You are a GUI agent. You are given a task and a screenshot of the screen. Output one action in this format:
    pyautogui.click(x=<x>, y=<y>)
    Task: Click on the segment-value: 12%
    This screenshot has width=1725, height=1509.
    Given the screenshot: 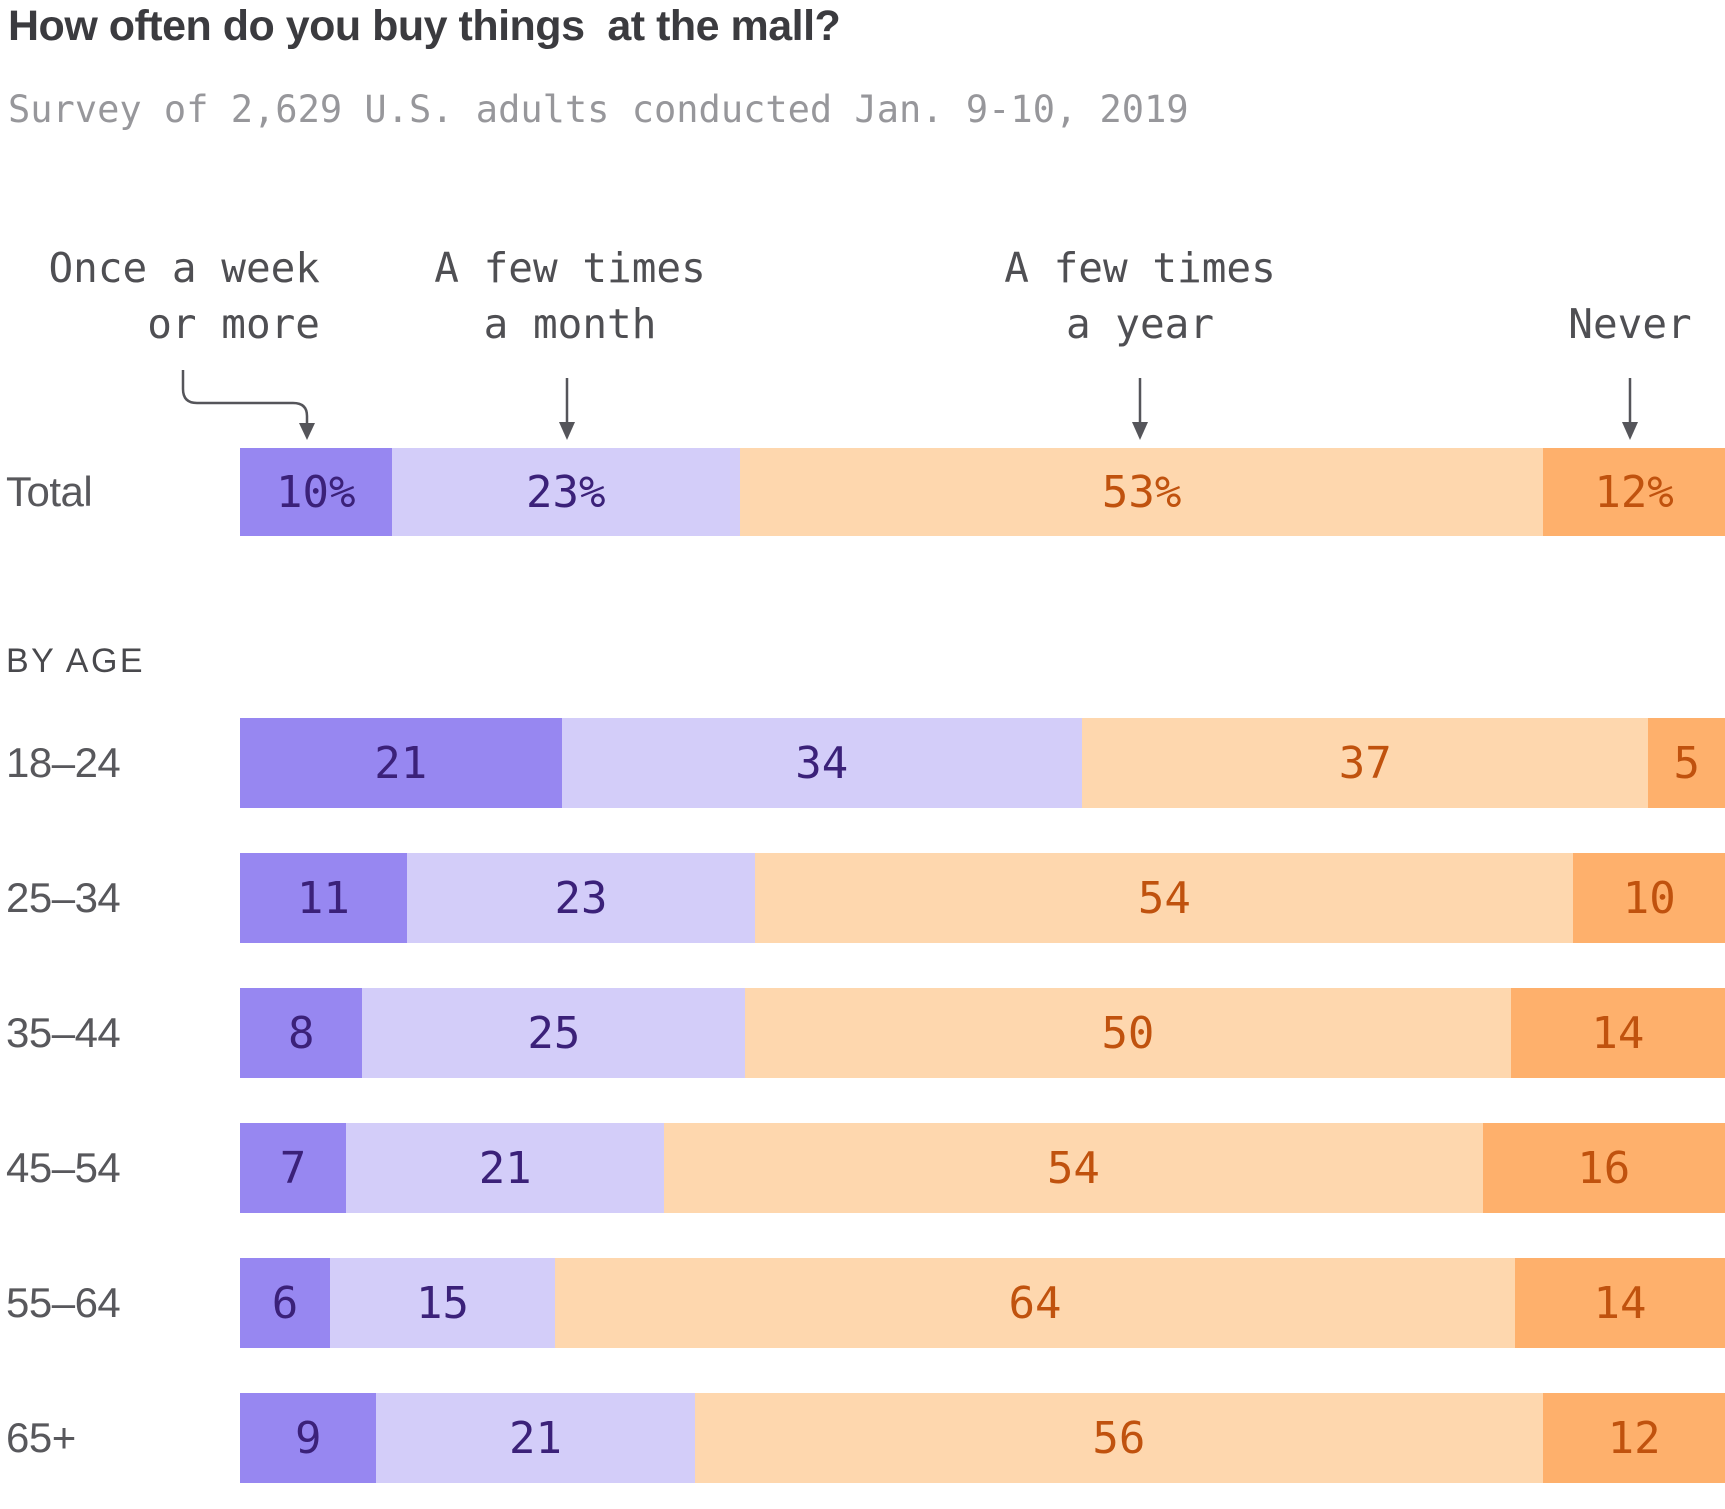 What is the action you would take?
    pyautogui.click(x=1634, y=492)
    